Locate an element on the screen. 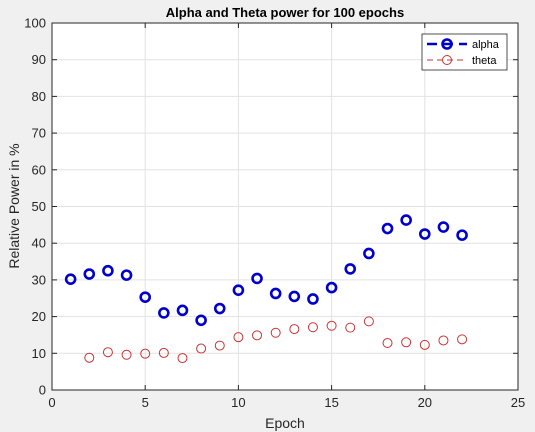  y-tick-label: 70 is located at coordinates (39, 133).